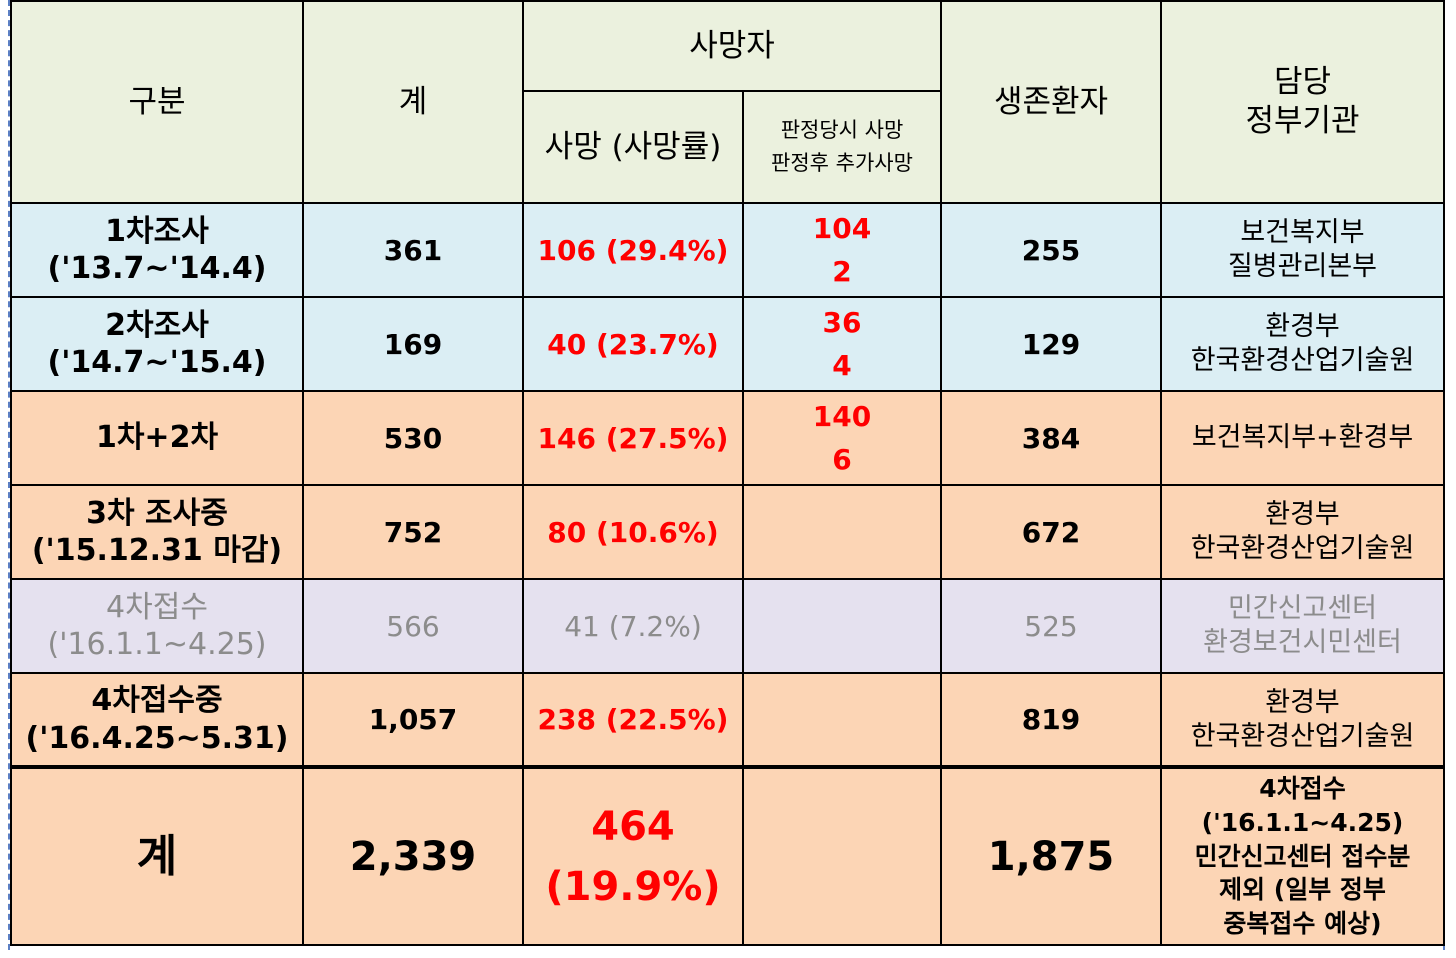  What do you see at coordinates (1051, 102) in the screenshot?
I see `header-survivors: 생존환자` at bounding box center [1051, 102].